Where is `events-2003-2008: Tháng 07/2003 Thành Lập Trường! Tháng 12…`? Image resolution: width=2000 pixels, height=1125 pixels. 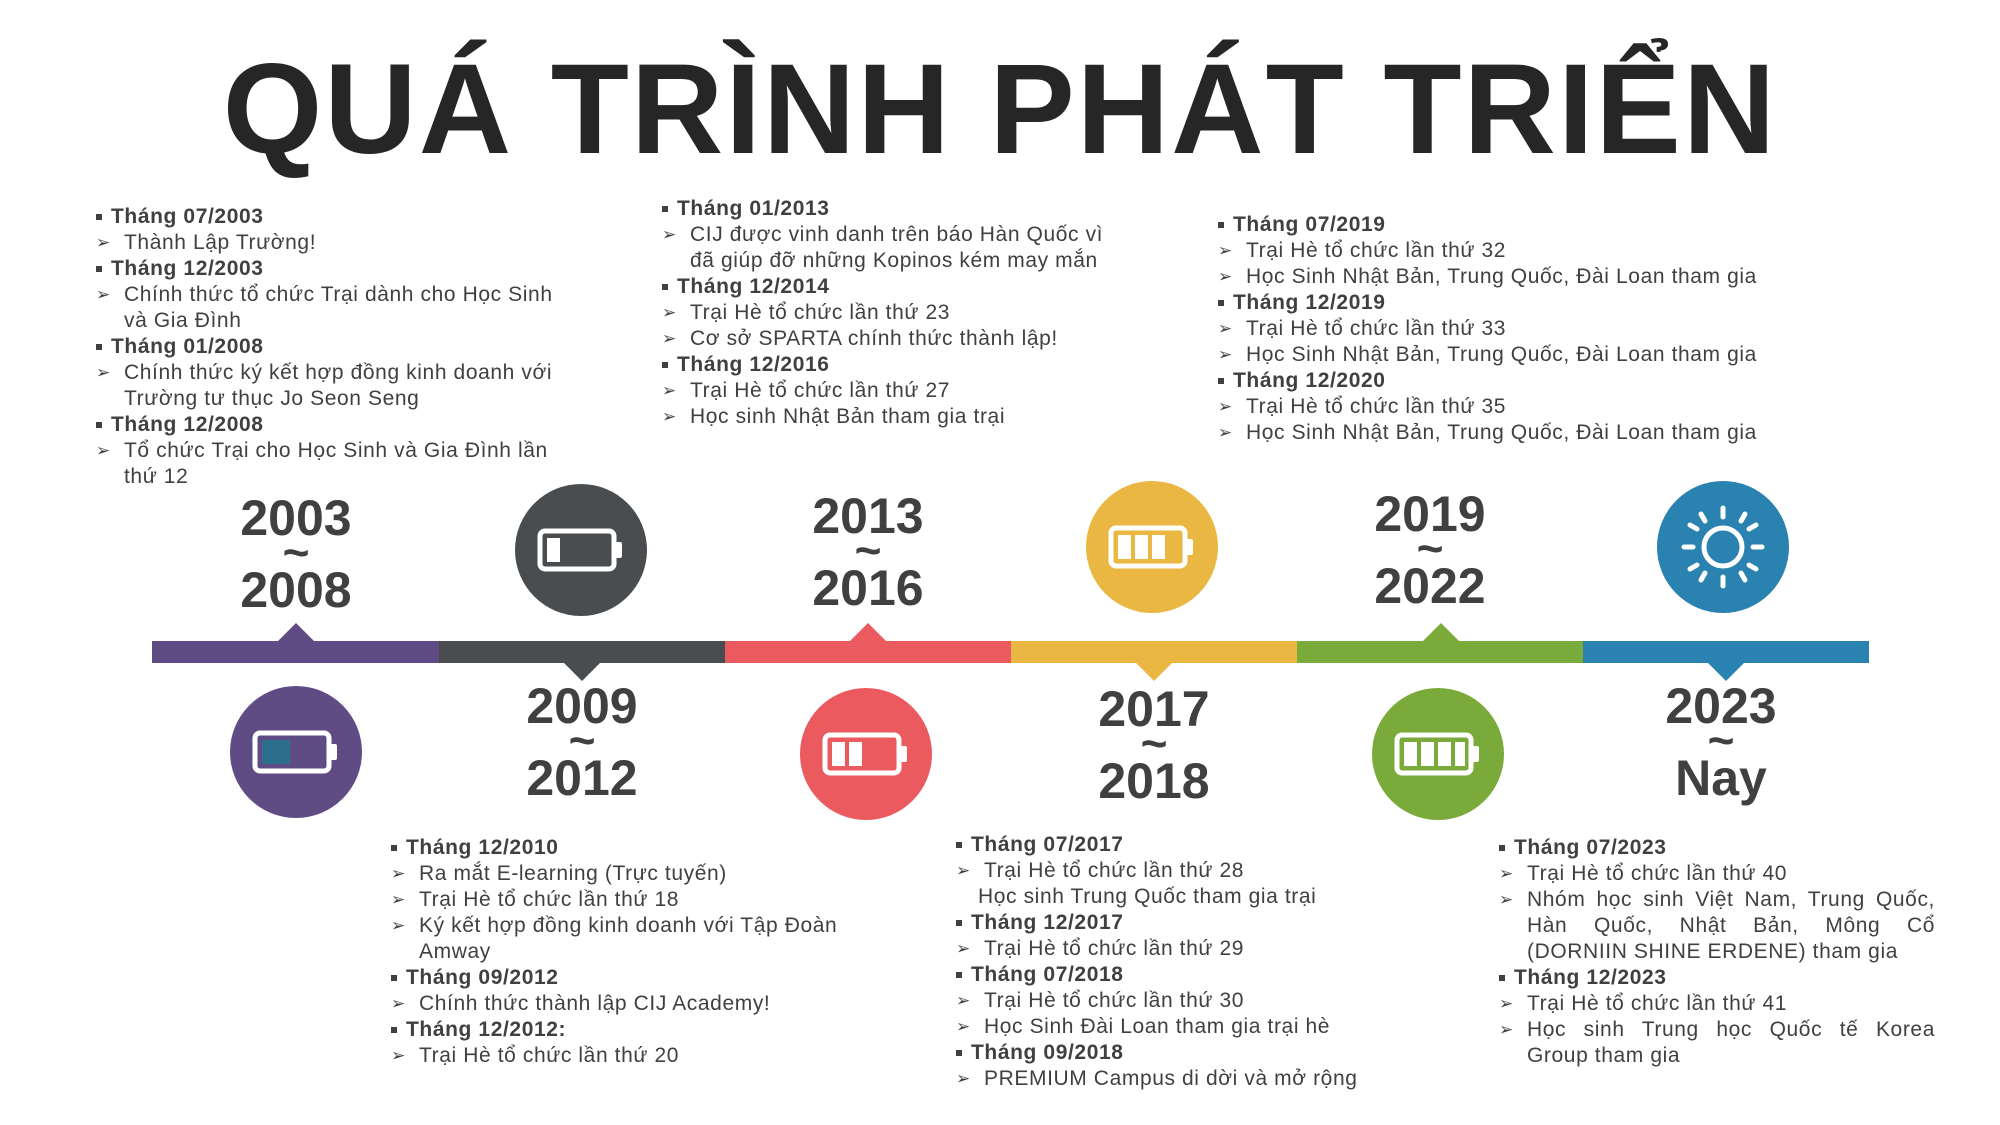
events-2003-2008: Tháng 07/2003 Thành Lập Trường! Tháng 12… is located at coordinates (334, 347).